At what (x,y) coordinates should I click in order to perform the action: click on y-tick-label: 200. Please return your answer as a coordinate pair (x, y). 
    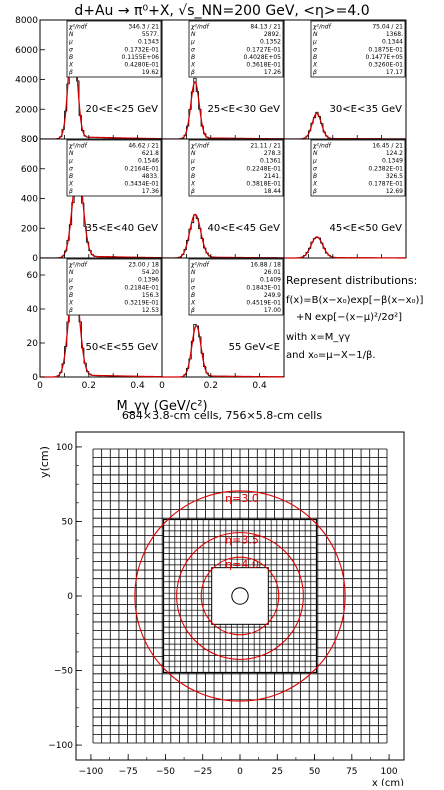
    Looking at the image, I should click on (29, 229).